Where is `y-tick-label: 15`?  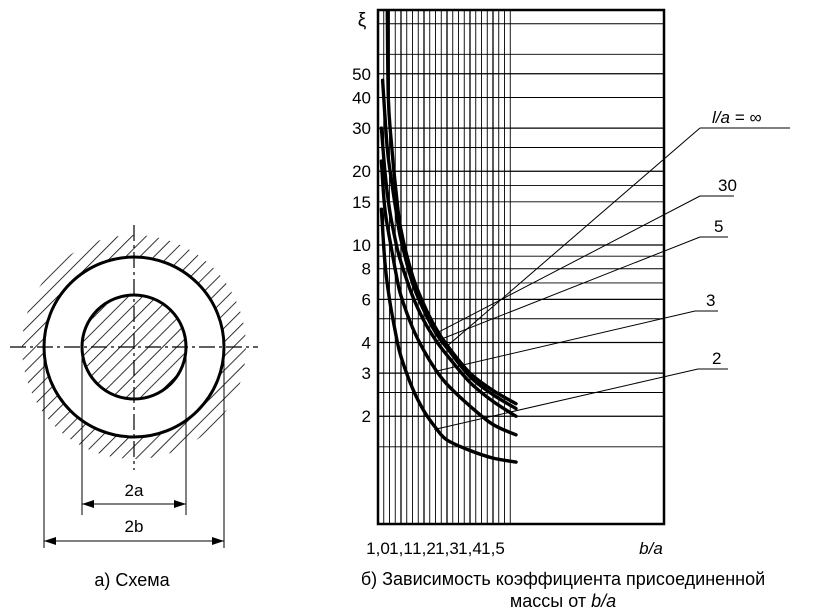 y-tick-label: 15 is located at coordinates (361, 202).